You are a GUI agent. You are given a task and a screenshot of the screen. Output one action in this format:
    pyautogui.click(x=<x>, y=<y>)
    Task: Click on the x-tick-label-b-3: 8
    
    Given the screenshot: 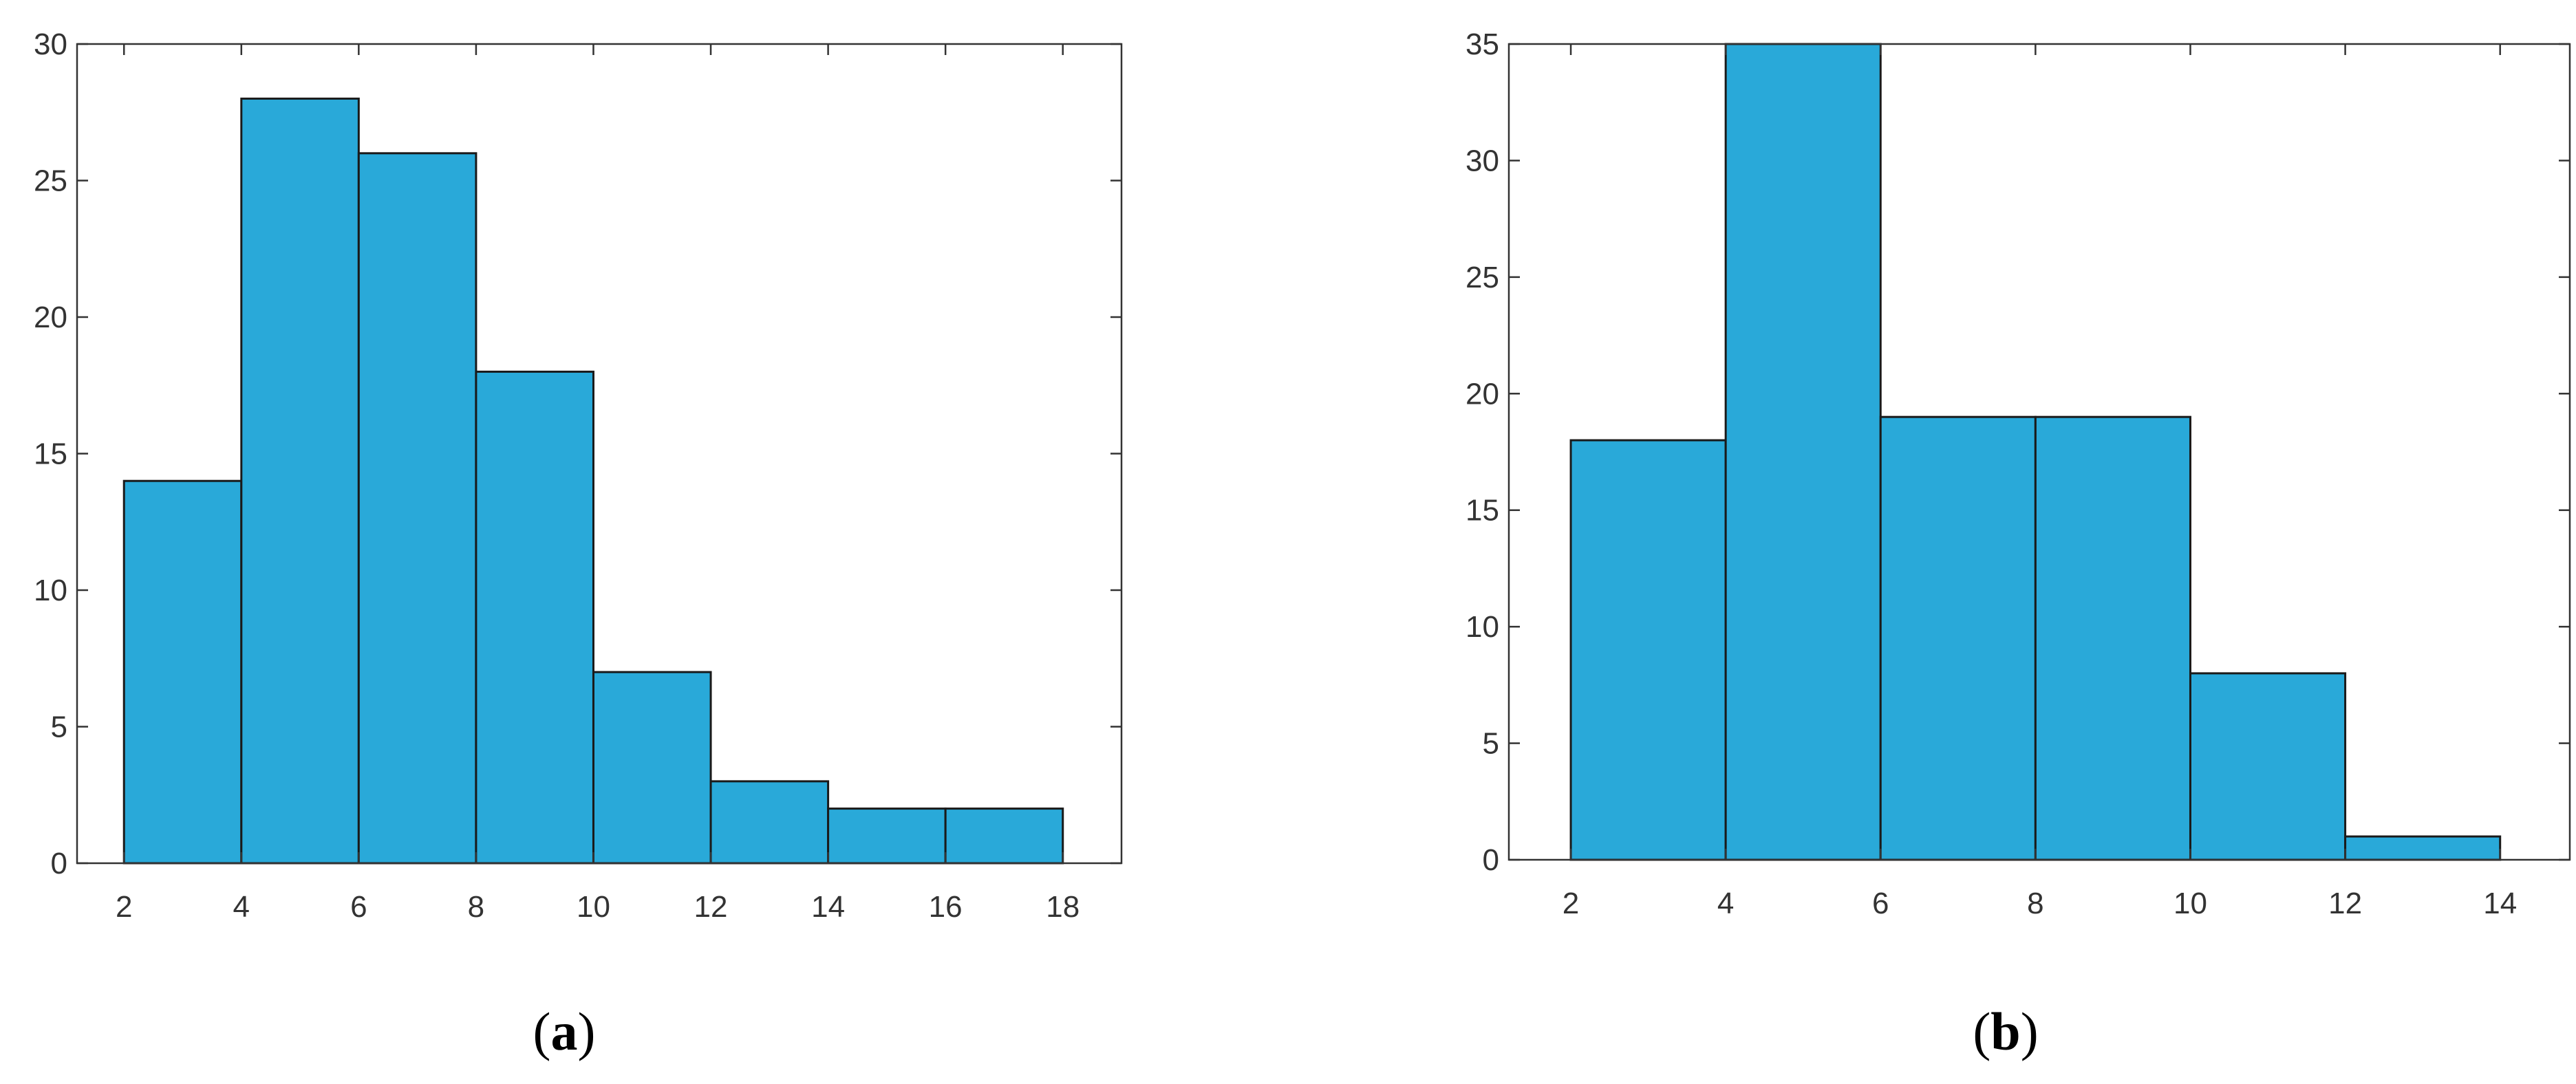 What is the action you would take?
    pyautogui.click(x=2035, y=903)
    